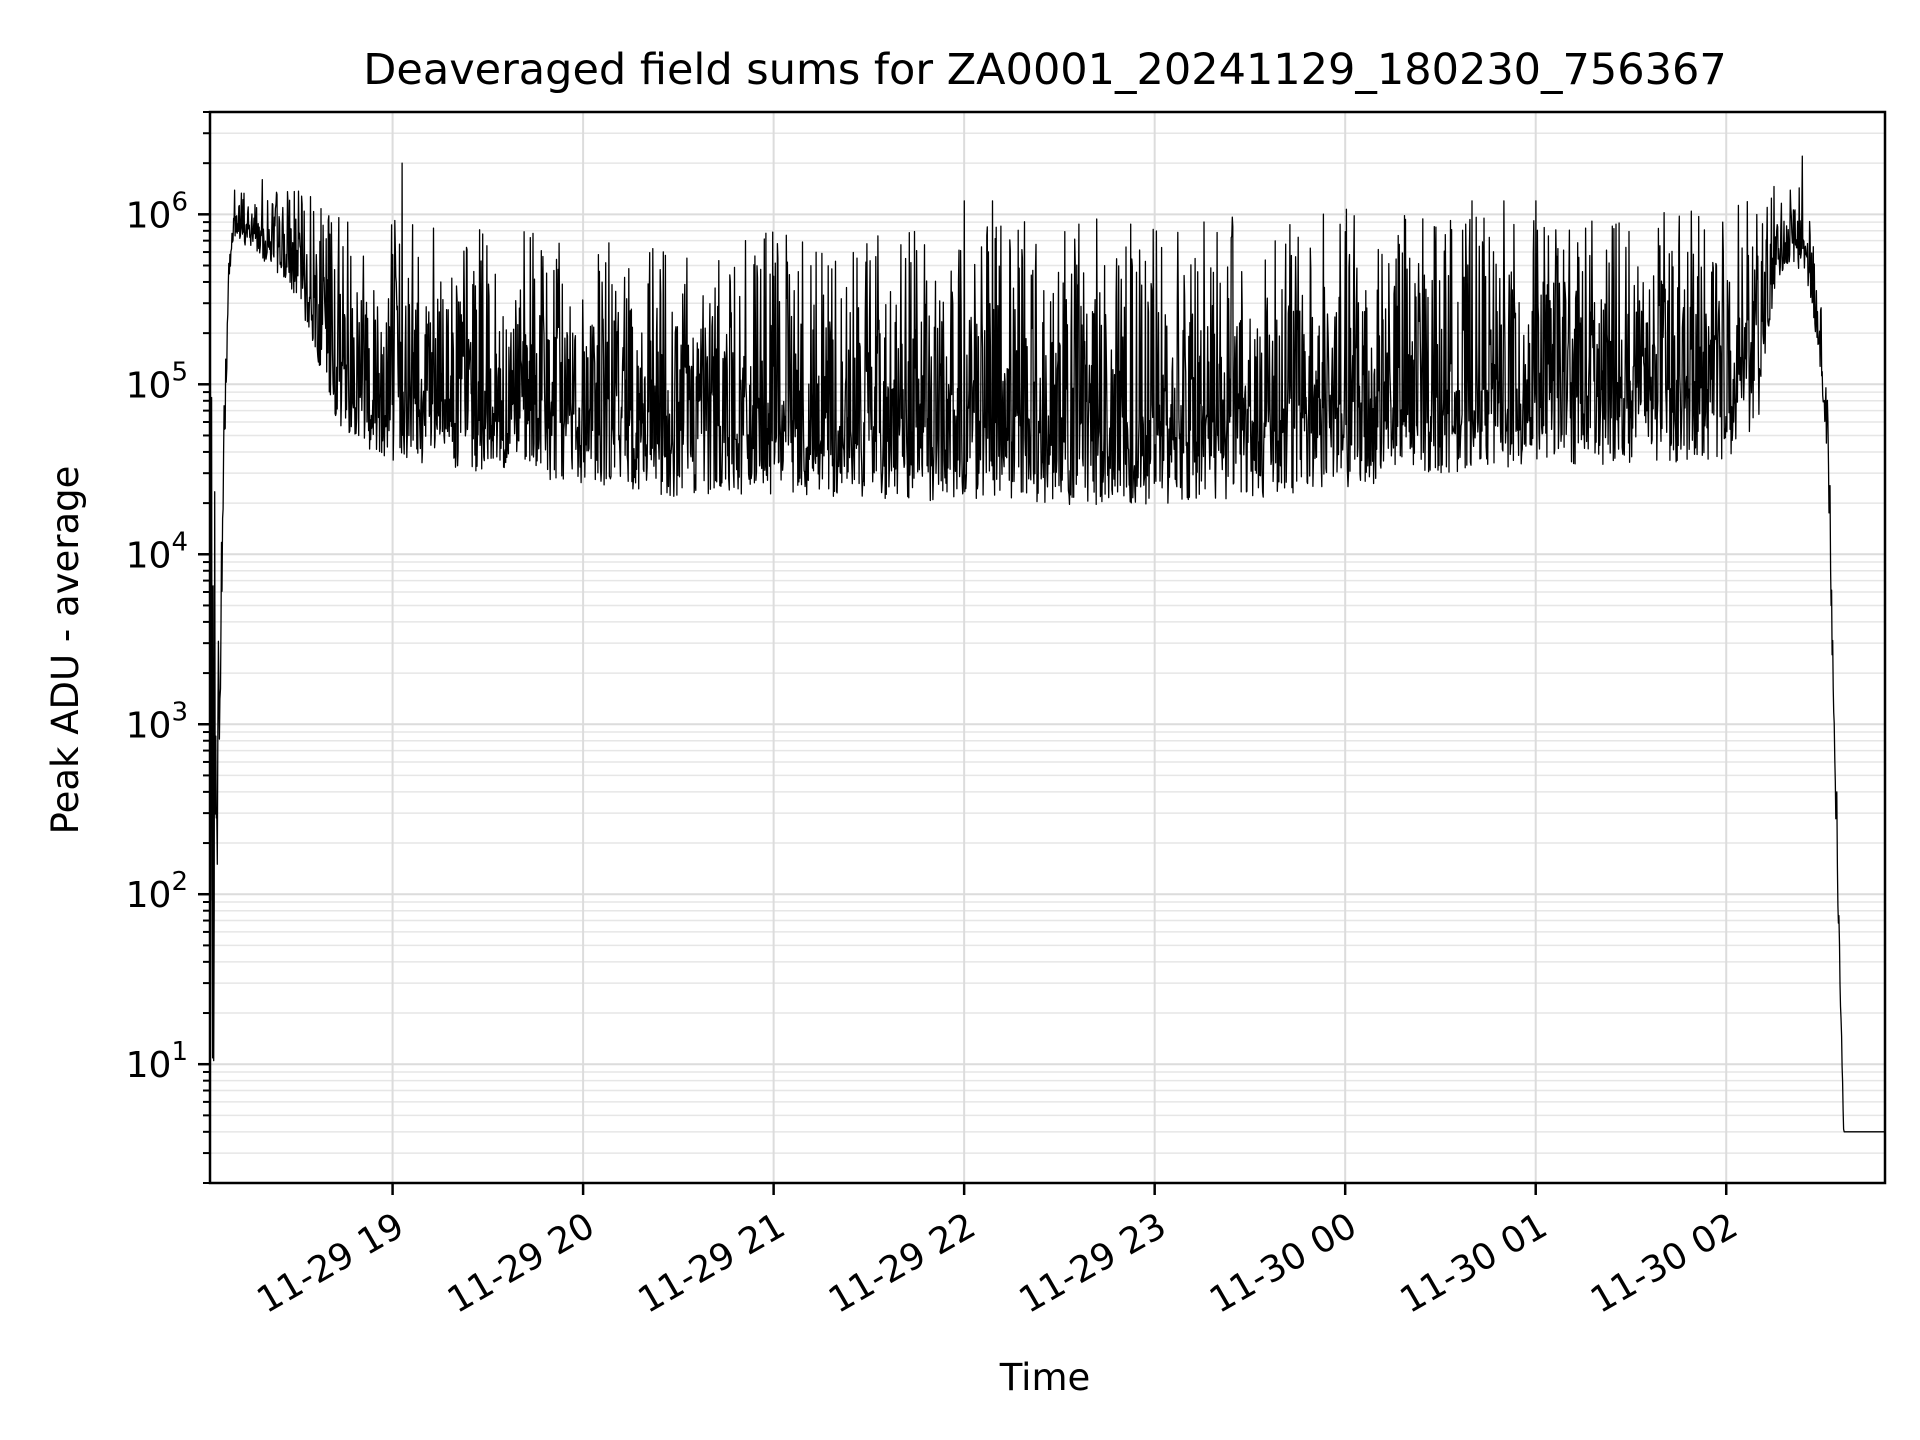 Image resolution: width=1920 pixels, height=1440 pixels. I want to click on y-tick-label: 10¹, so click(157, 1061).